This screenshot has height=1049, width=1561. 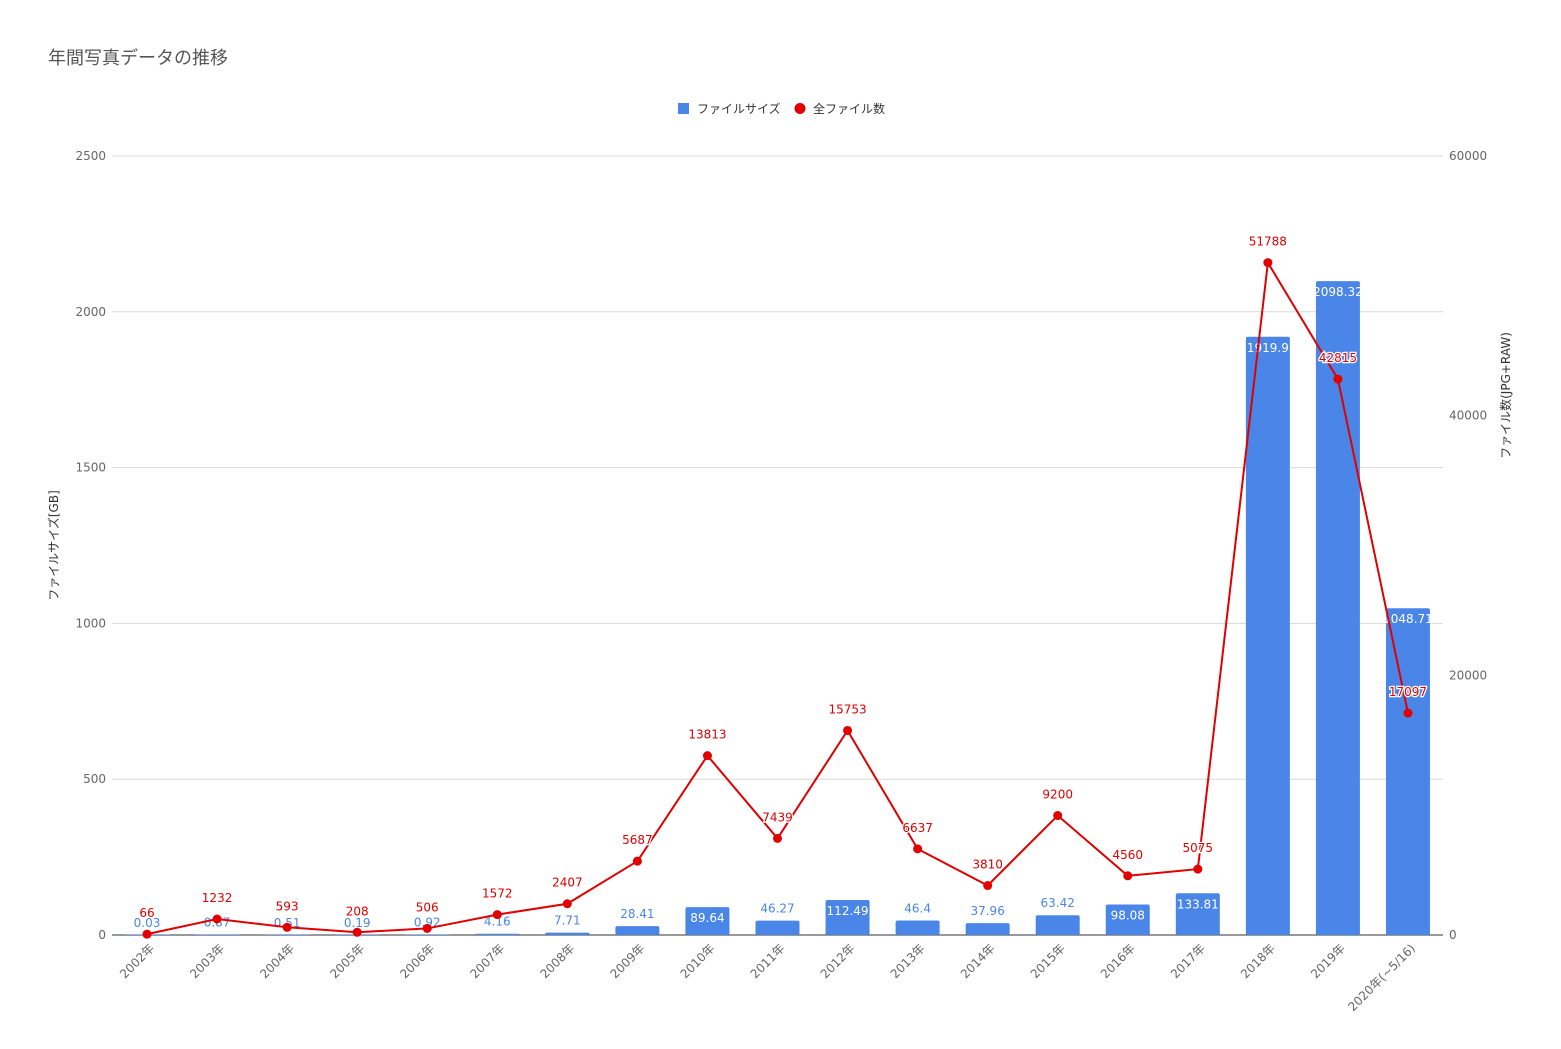 What do you see at coordinates (94, 779) in the screenshot?
I see `left-tick-label: 500` at bounding box center [94, 779].